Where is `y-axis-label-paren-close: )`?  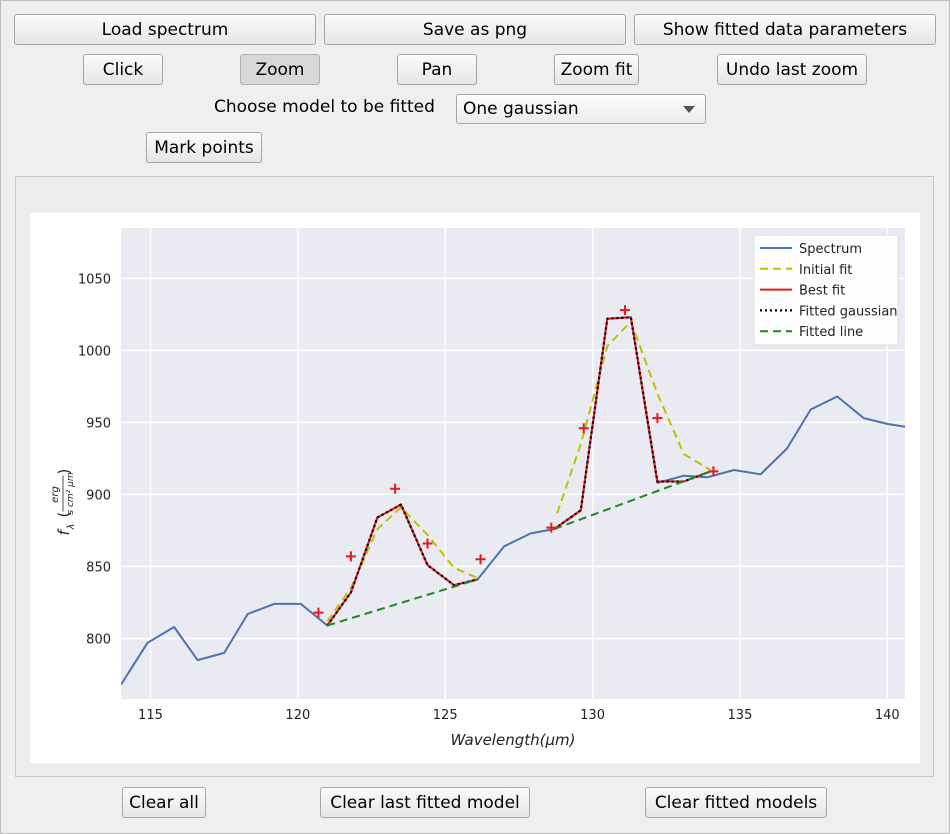
y-axis-label-paren-close: ) is located at coordinates (64, 472).